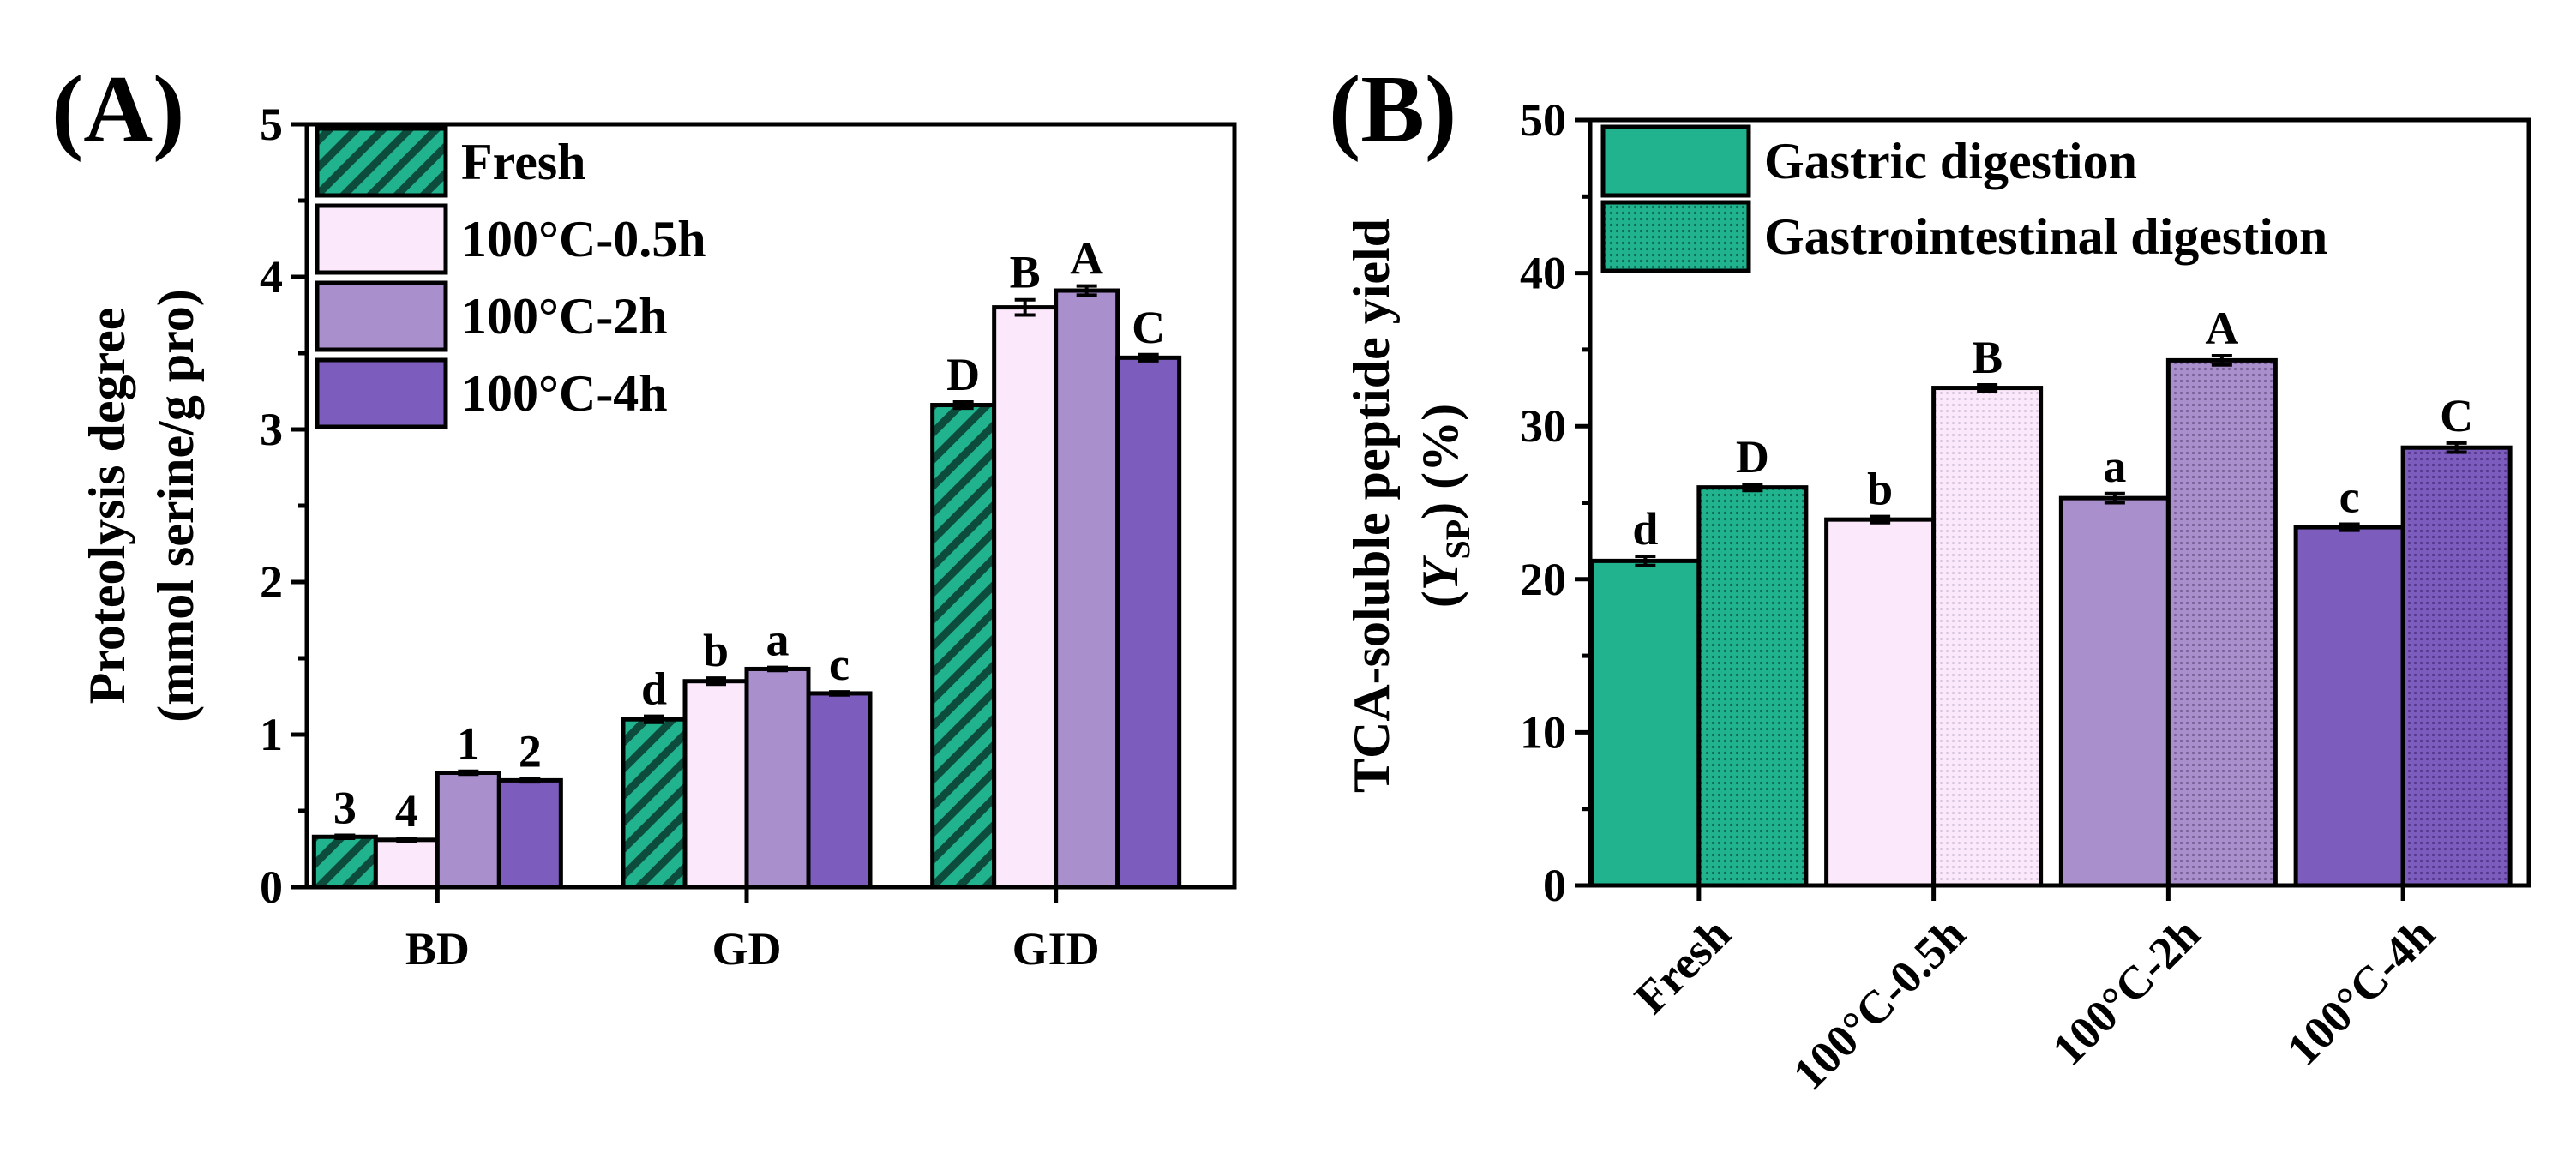  Describe the element at coordinates (345, 807) in the screenshot. I see `significance-label: 3` at that location.